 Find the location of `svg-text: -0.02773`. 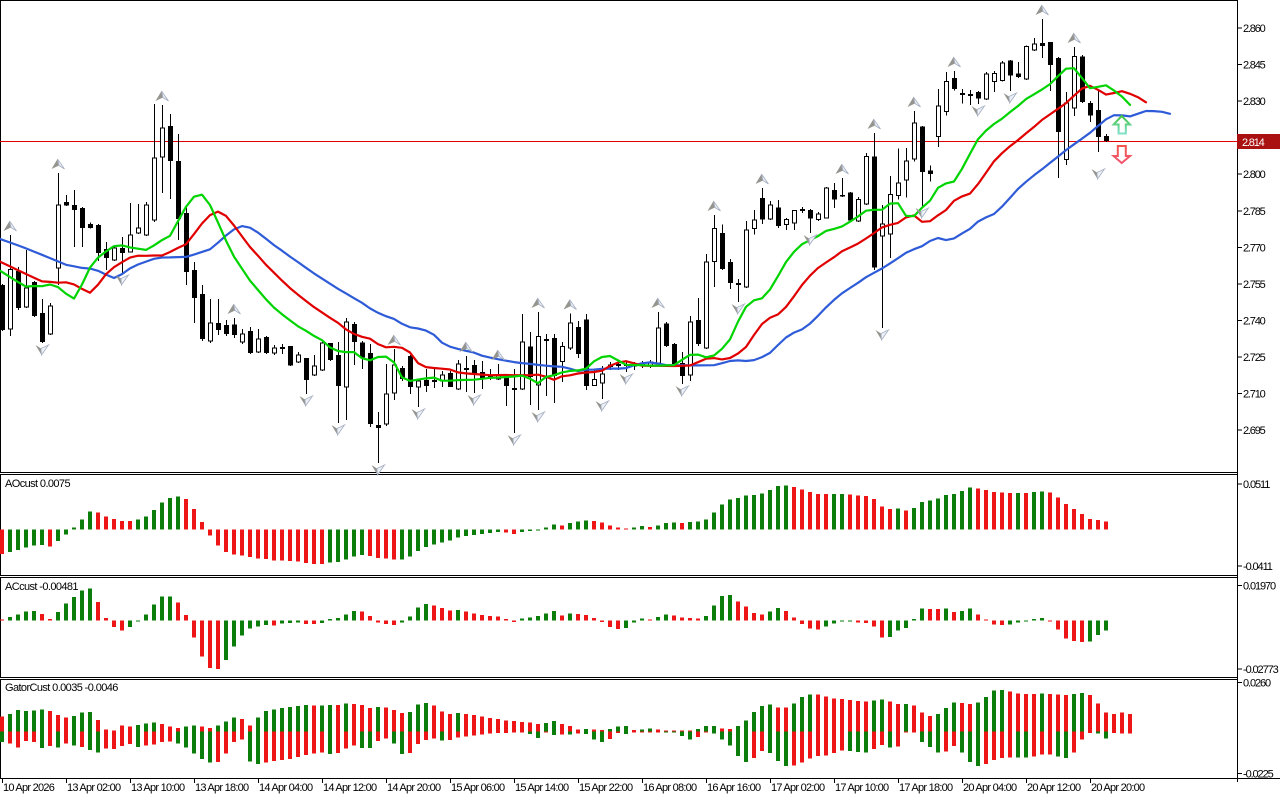

svg-text: -0.02773 is located at coordinates (1261, 670).